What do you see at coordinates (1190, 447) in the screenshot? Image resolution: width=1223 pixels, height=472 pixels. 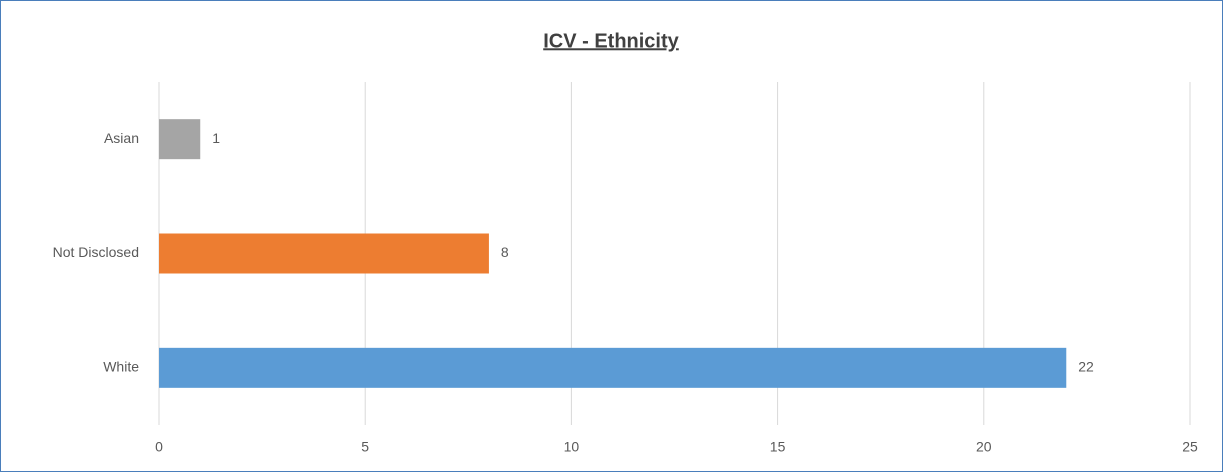 I see `x-tick-label: 25` at bounding box center [1190, 447].